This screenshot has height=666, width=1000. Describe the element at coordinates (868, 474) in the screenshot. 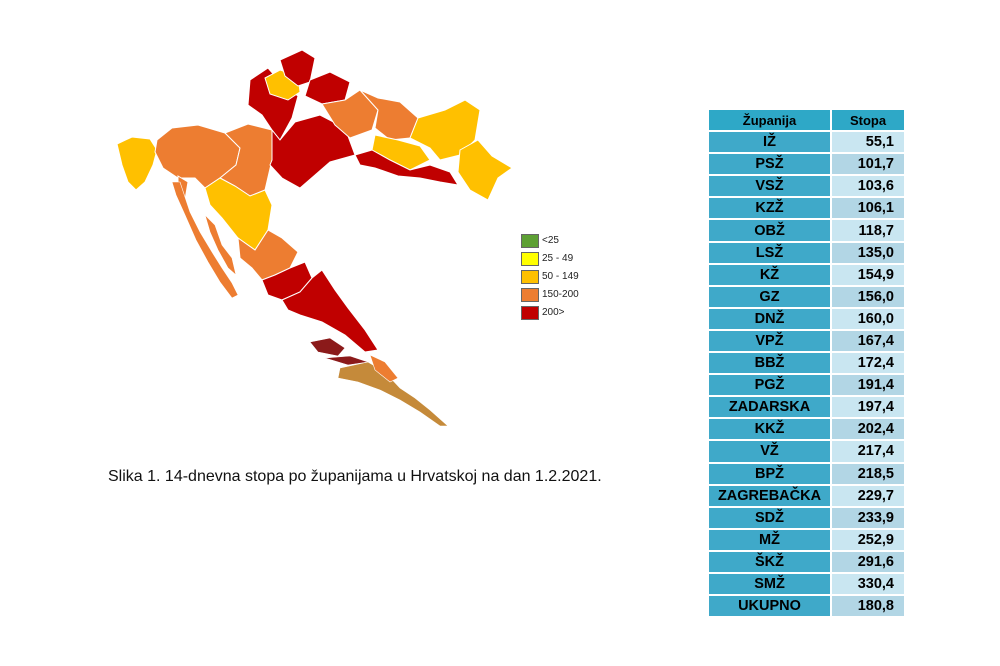

I see `rate-cell: 218,5` at that location.